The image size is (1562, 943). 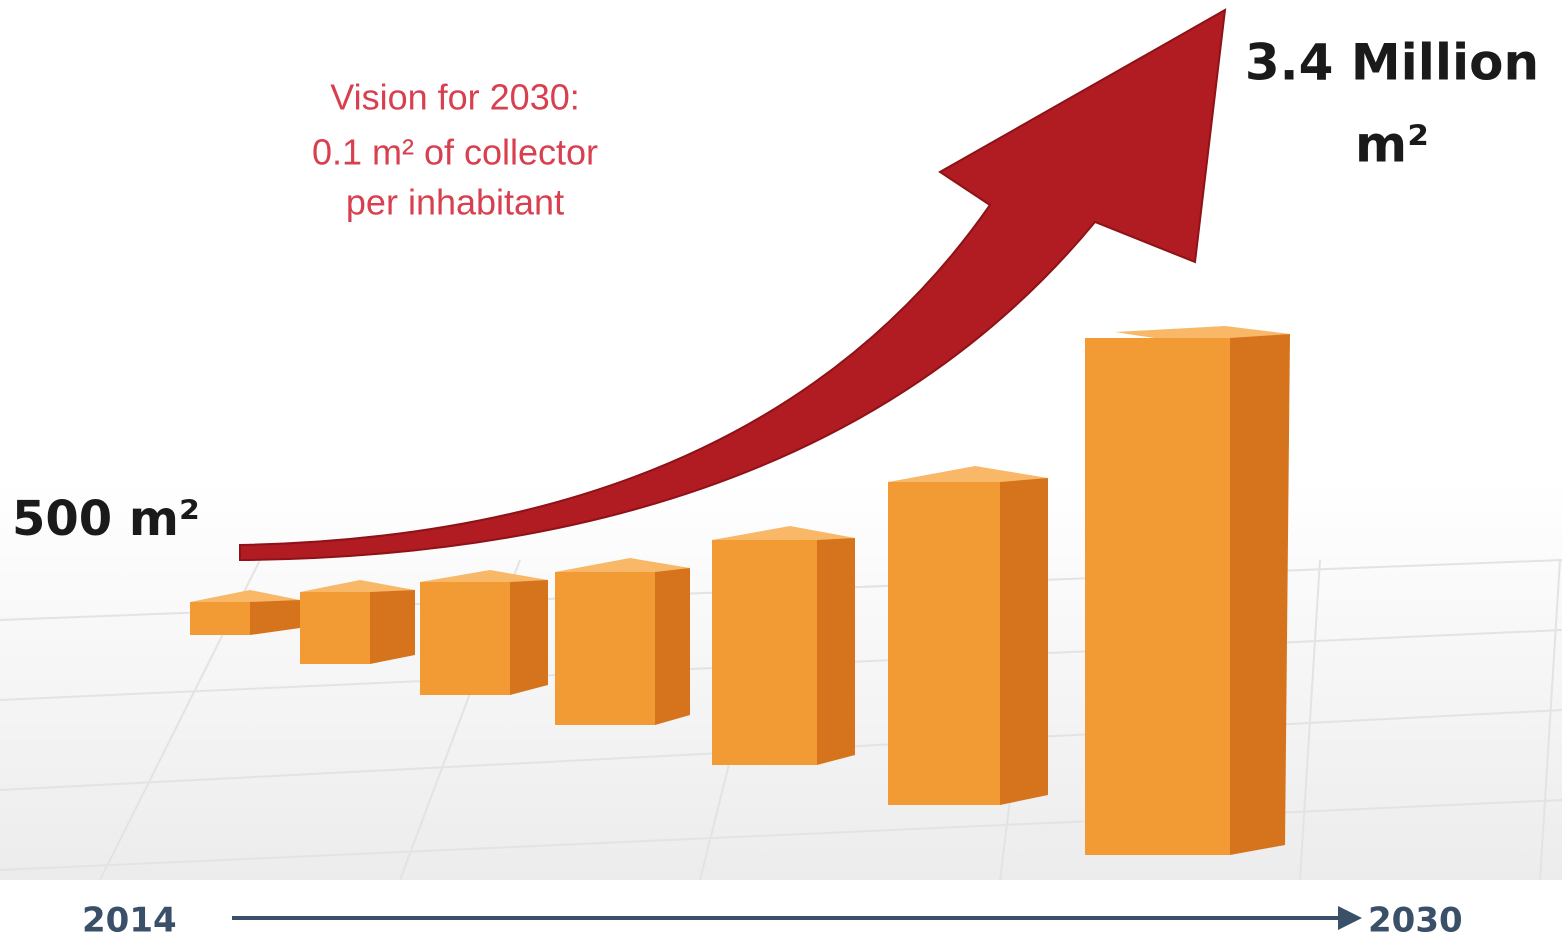 What do you see at coordinates (455, 202) in the screenshot?
I see `vision-text: per inhabitant` at bounding box center [455, 202].